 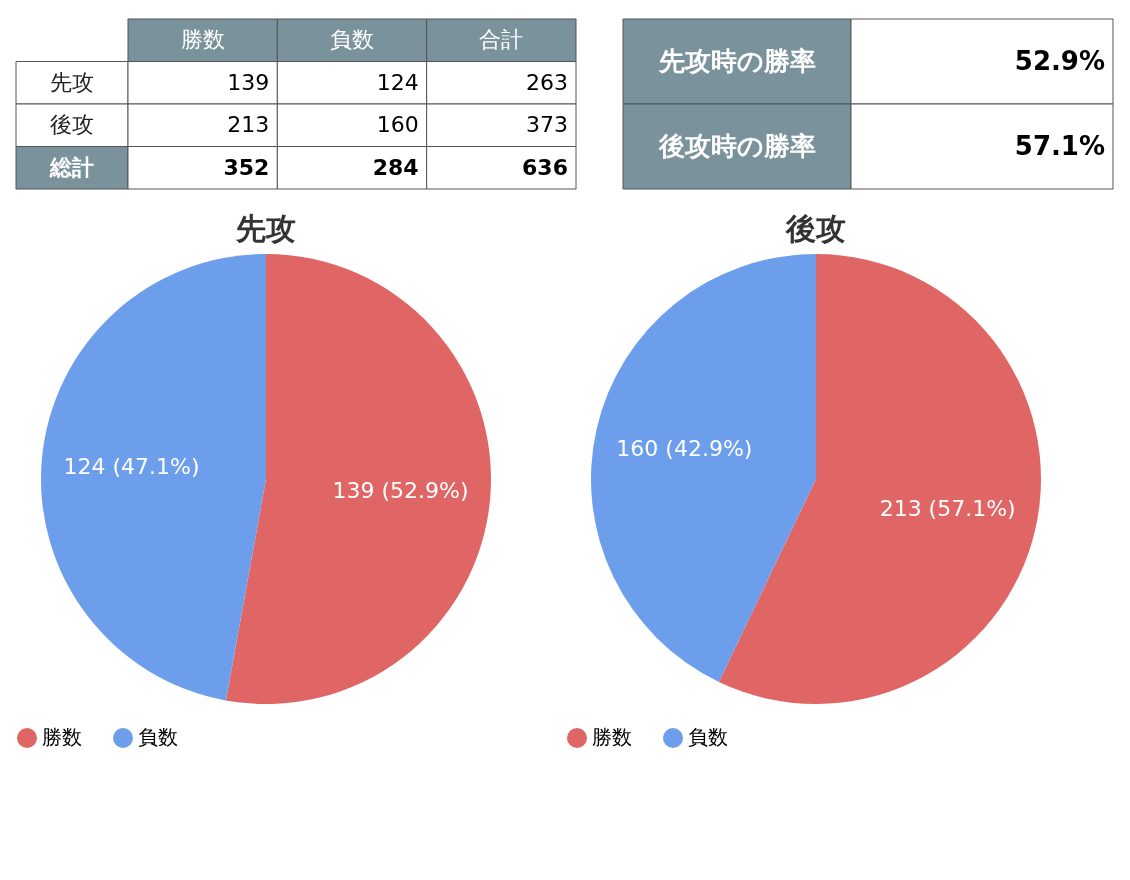 I want to click on chart-title: 後攻, so click(x=815, y=228).